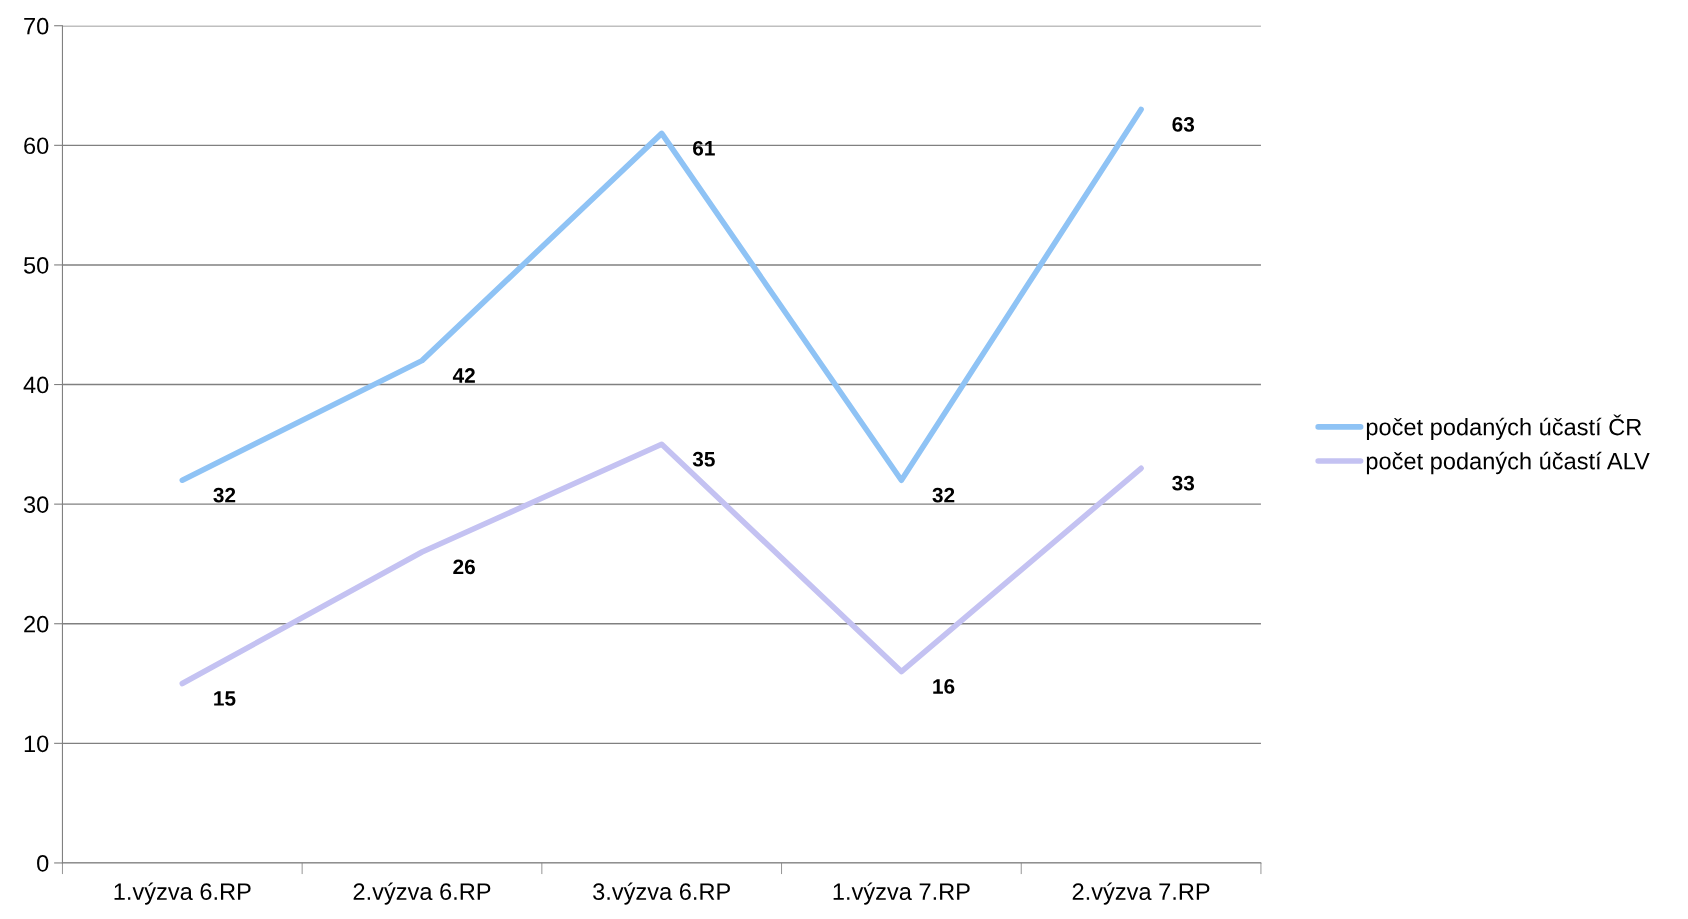 The image size is (1688, 919). Describe the element at coordinates (36, 744) in the screenshot. I see `y-tick-label: 10` at that location.